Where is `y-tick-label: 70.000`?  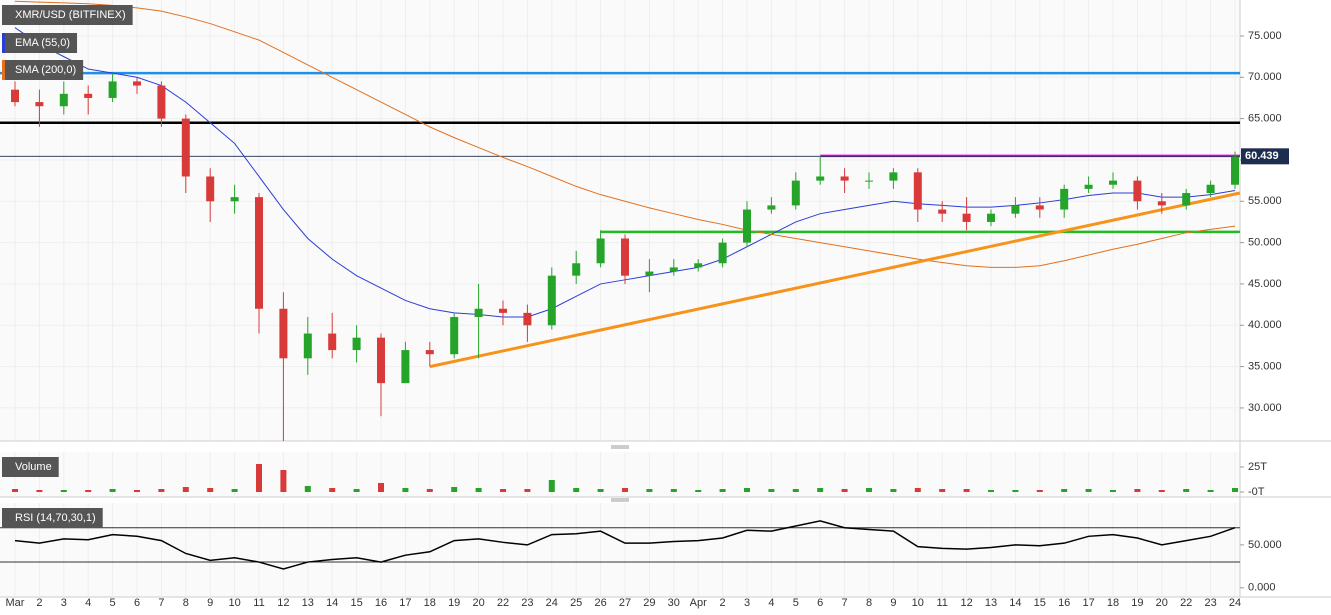 y-tick-label: 70.000 is located at coordinates (1265, 77).